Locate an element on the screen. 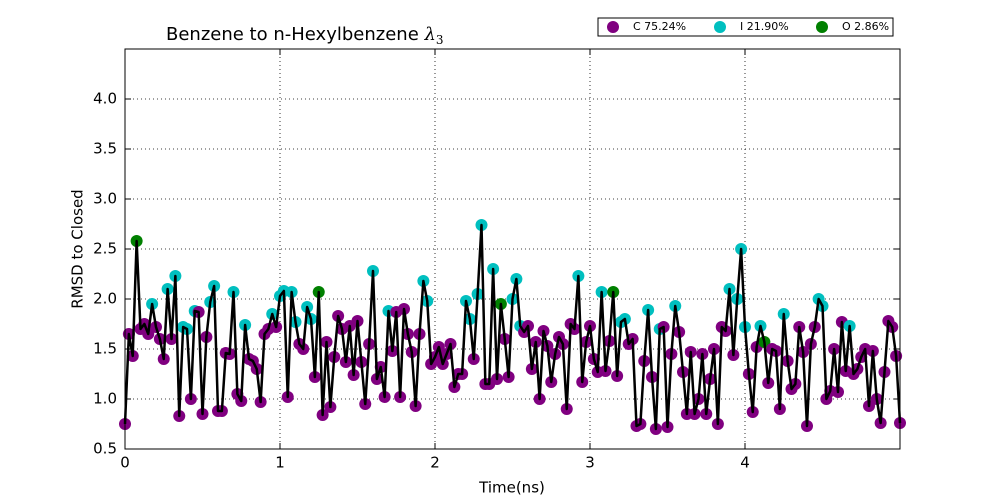  x-tick-label: 0 is located at coordinates (125, 463).